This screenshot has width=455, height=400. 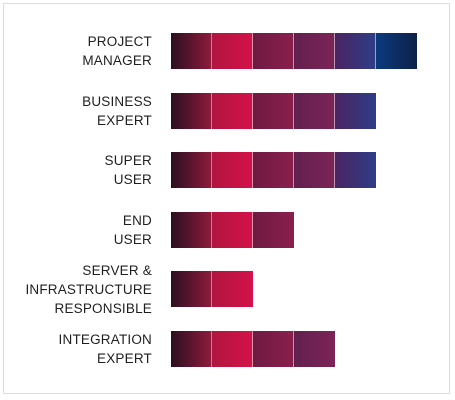 I want to click on category-label: SERVER & INFRASTRUCTURE RESPONSIBLE, so click(x=76, y=289).